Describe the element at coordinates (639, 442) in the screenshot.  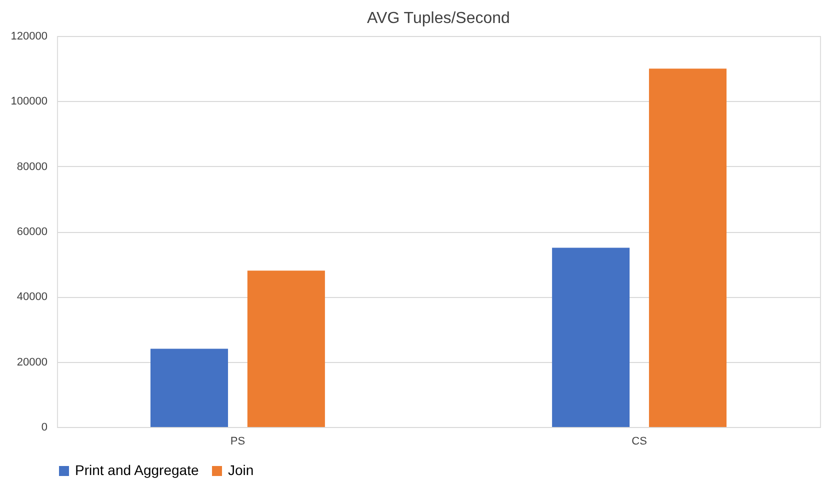
I see `x-tick-label: CS` at that location.